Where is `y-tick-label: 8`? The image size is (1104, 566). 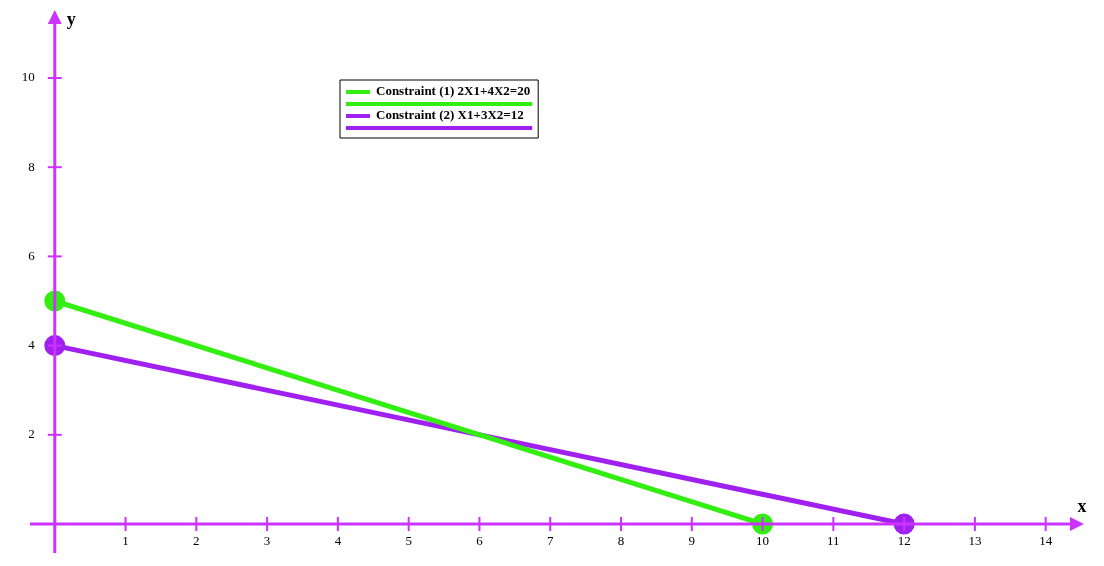
y-tick-label: 8 is located at coordinates (31, 166).